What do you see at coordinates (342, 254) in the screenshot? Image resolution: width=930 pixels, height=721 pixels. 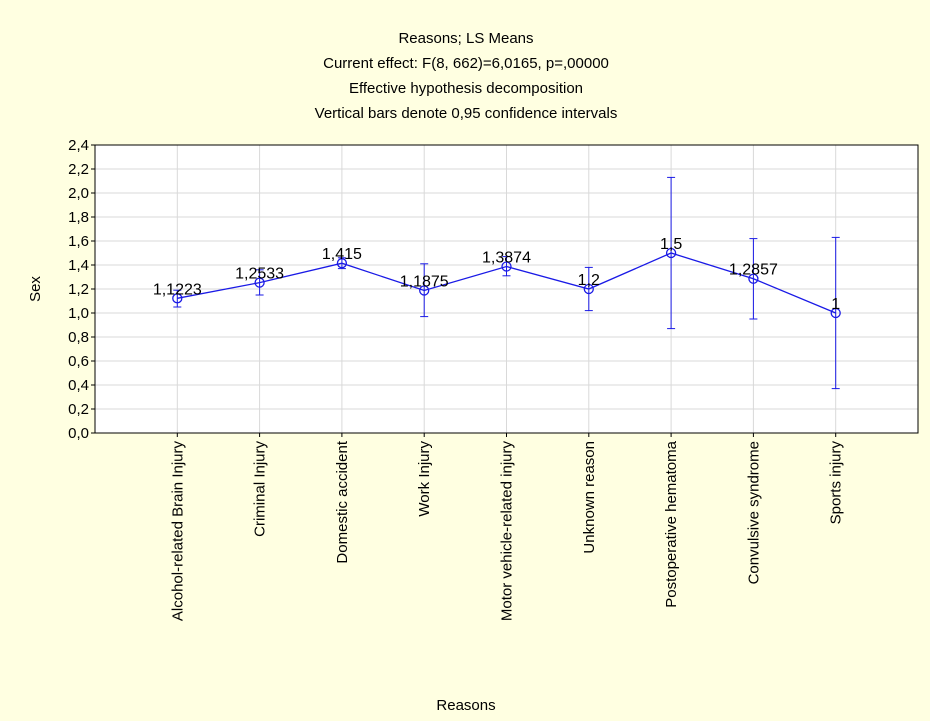 I see `data-label: 1,415` at bounding box center [342, 254].